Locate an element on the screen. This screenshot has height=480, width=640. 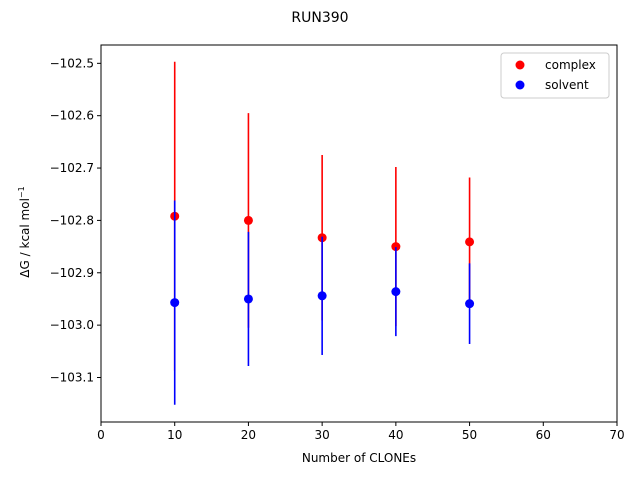
y-axis-label-main: ΔG / kcal mol is located at coordinates (25, 238).